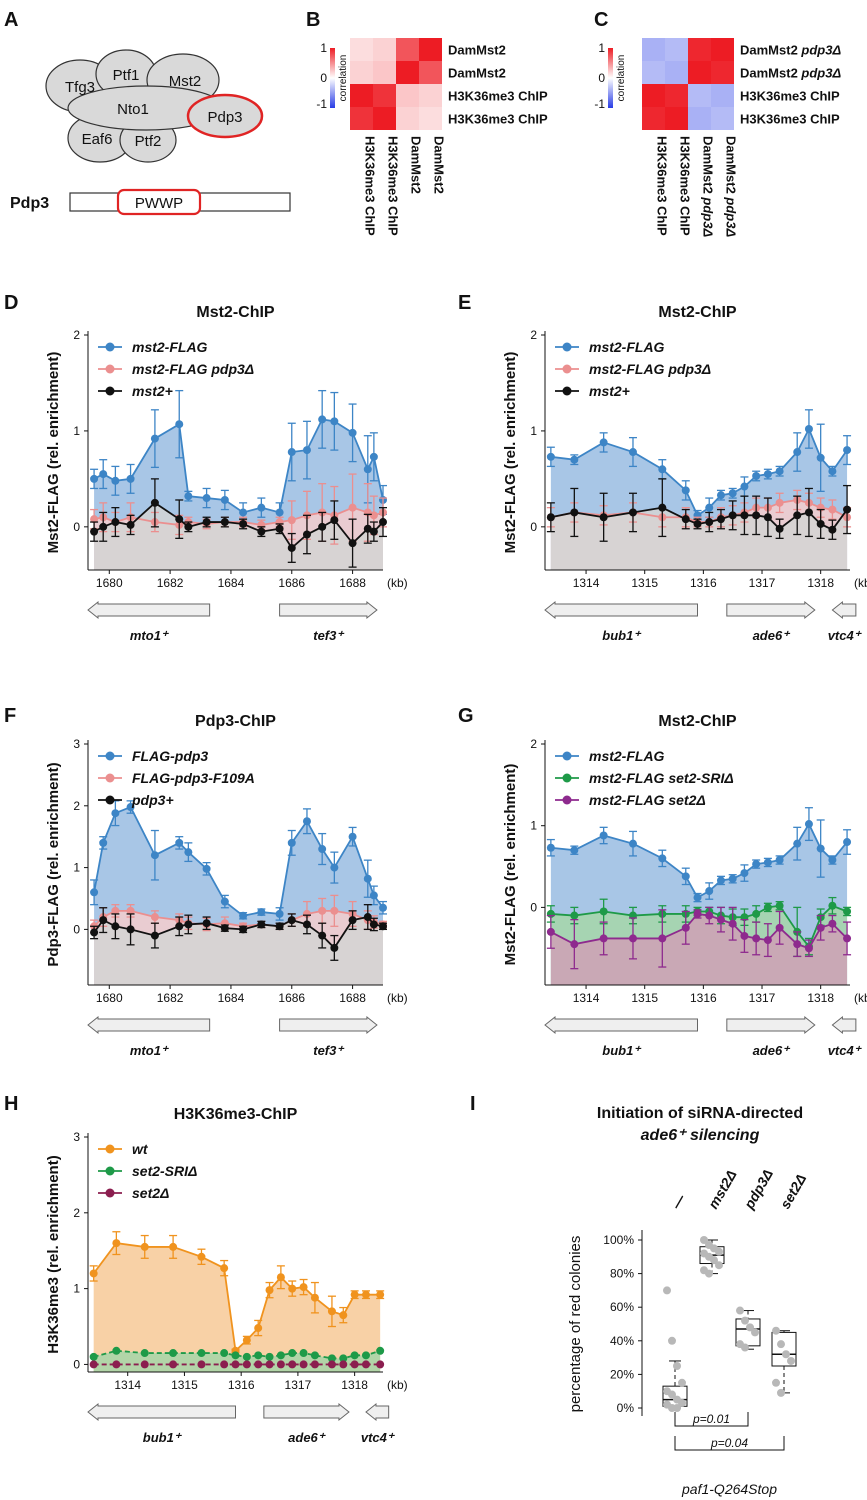 This screenshot has width=867, height=1500. I want to click on group-label: mst2Δ, so click(722, 1189).